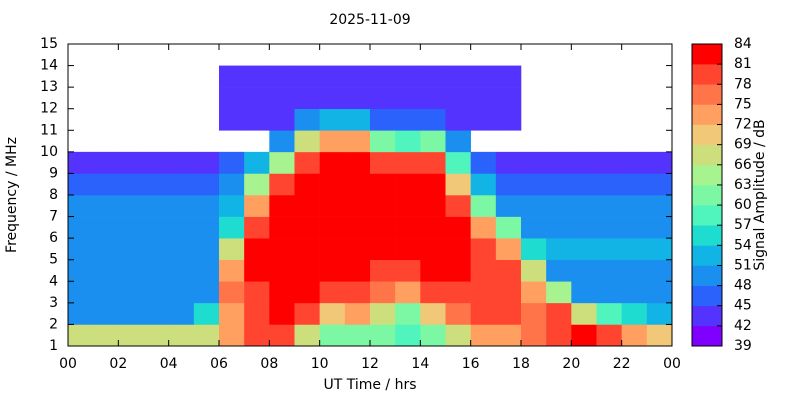 Image resolution: width=800 pixels, height=400 pixels. I want to click on colorbar-frame, so click(707, 195).